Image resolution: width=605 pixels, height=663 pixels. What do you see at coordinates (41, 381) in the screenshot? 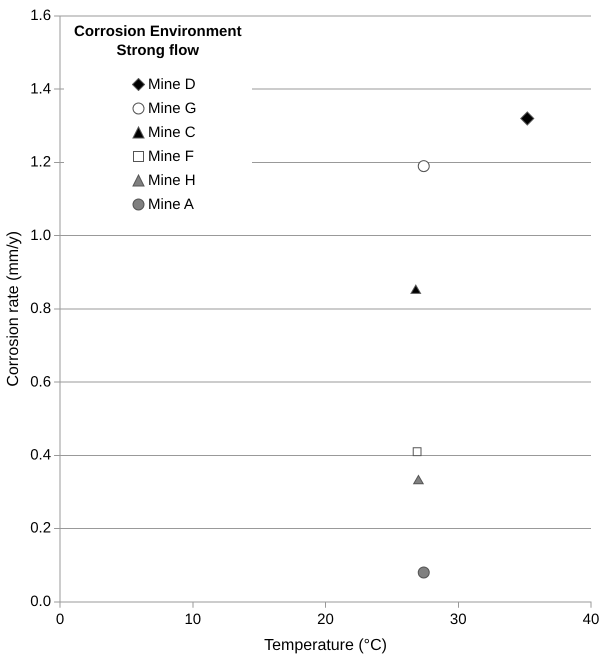
I see `y-tick-label: 0.6` at bounding box center [41, 381].